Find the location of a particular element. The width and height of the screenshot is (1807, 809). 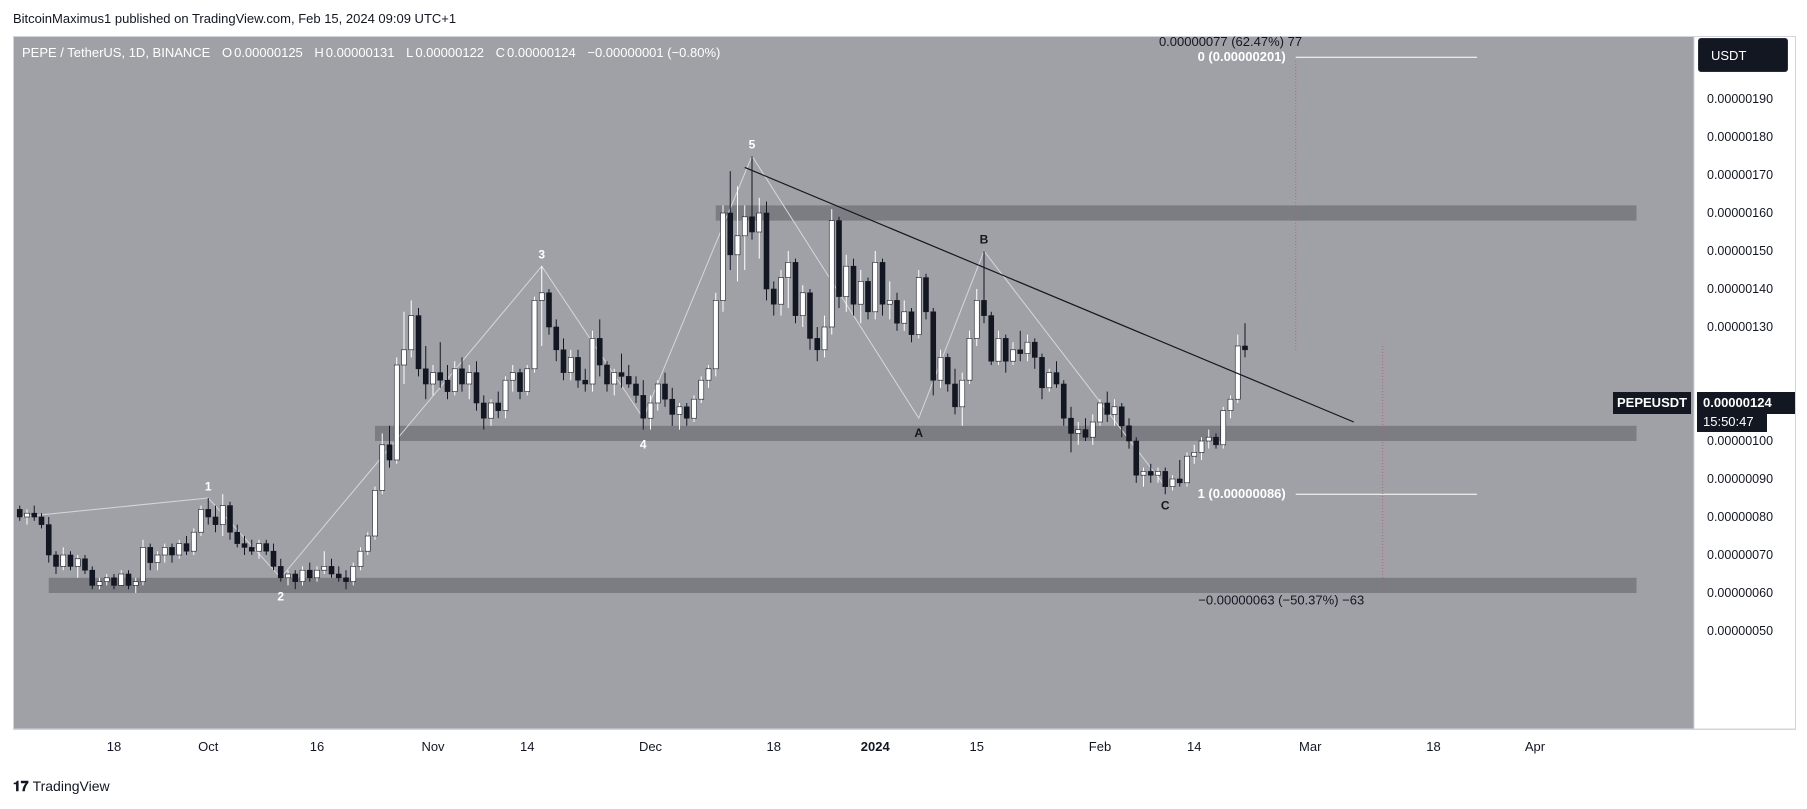

x-tick-label: 16 is located at coordinates (317, 746).